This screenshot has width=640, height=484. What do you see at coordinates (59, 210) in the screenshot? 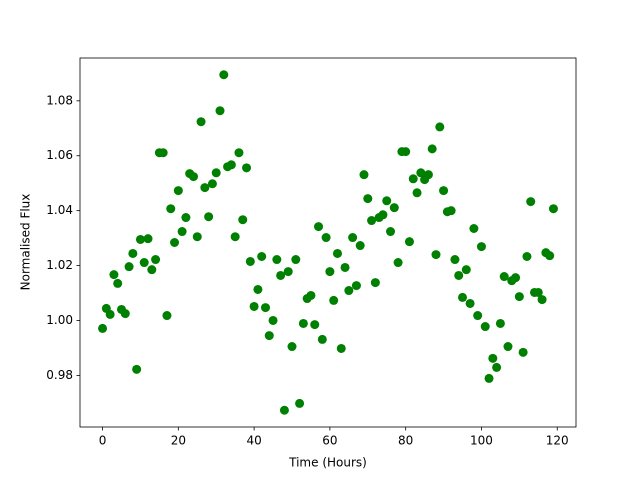
I see `y-tick-label: 1.04` at bounding box center [59, 210].